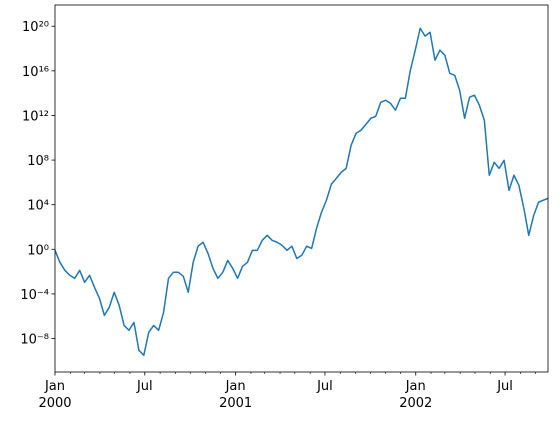 The width and height of the screenshot is (559, 433). What do you see at coordinates (38, 206) in the screenshot?
I see `y-tick-label: 10⁴` at bounding box center [38, 206].